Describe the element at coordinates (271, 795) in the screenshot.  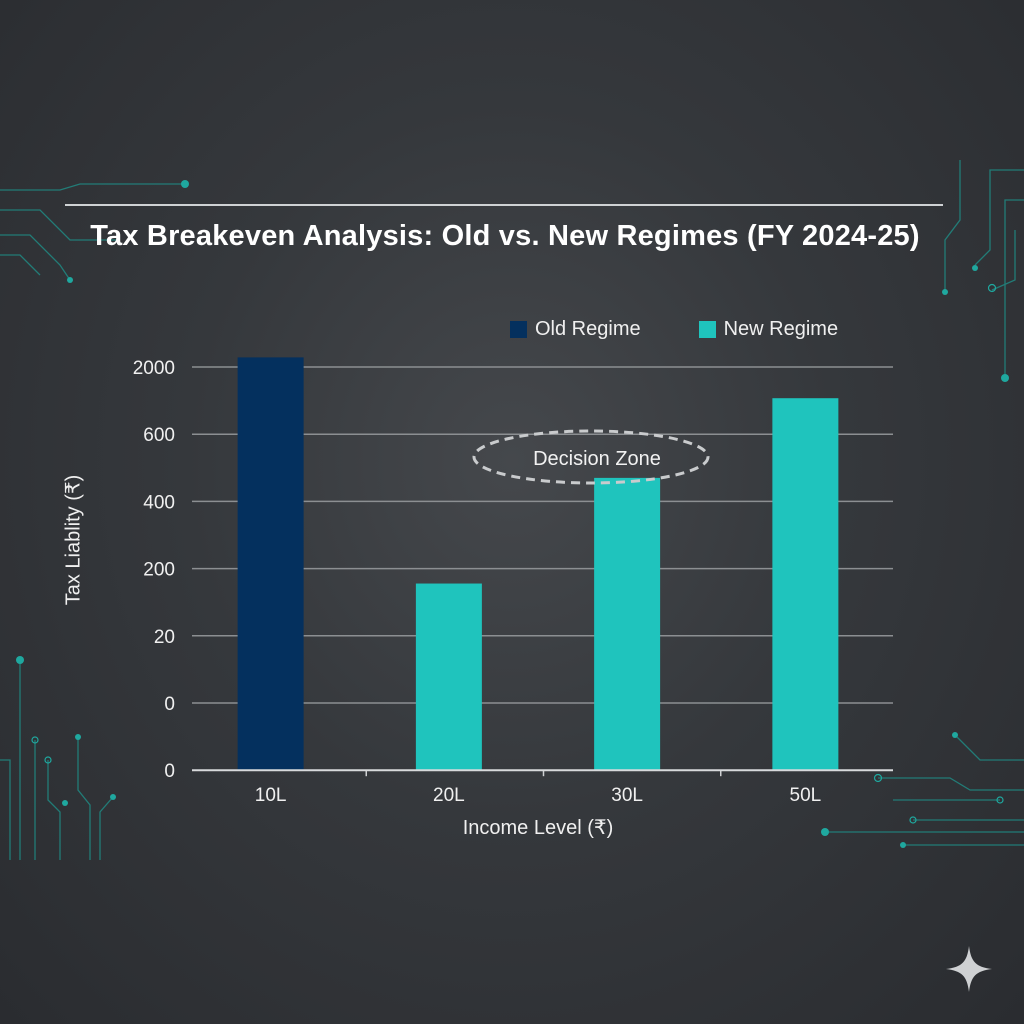
I see `x-tick-label: 10L` at that location.